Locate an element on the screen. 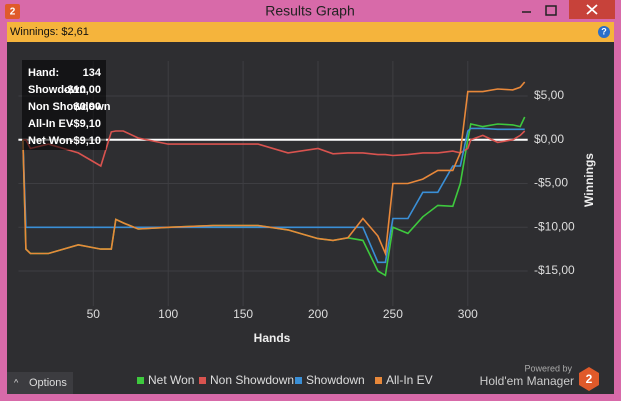  summary-bar is located at coordinates (310, 32).